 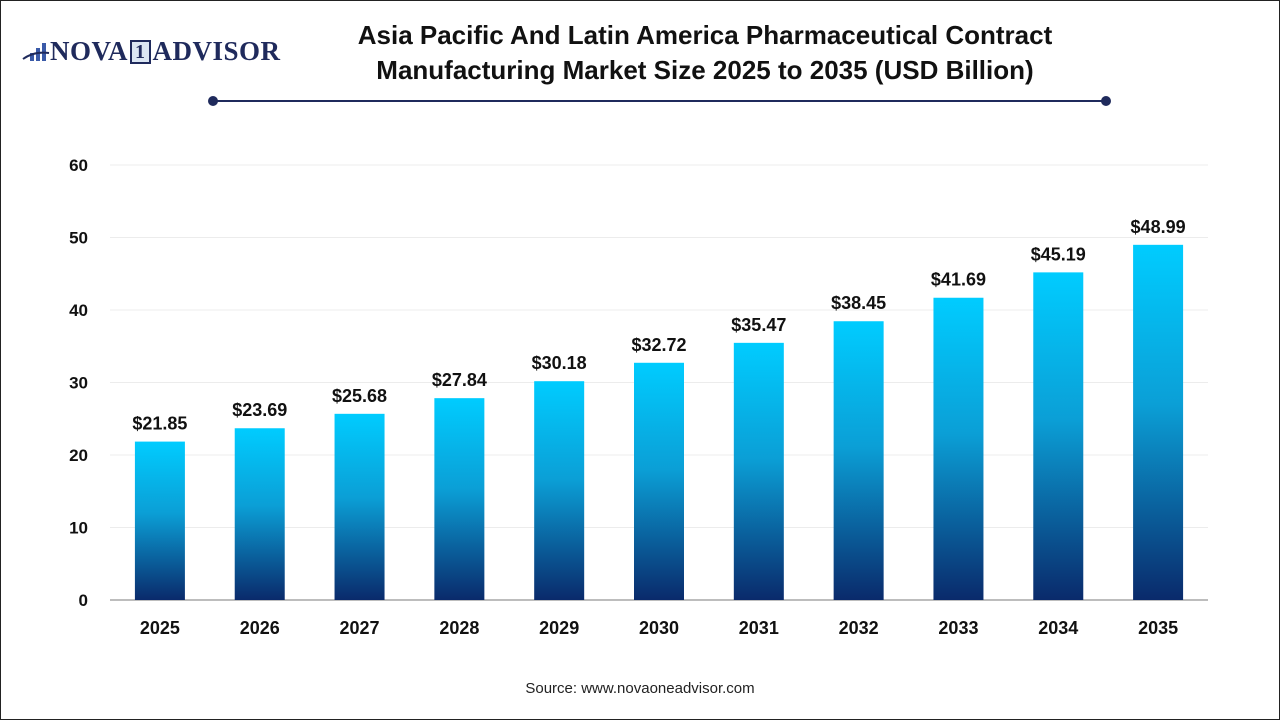 What do you see at coordinates (78, 455) in the screenshot?
I see `y-tick-label: 20` at bounding box center [78, 455].